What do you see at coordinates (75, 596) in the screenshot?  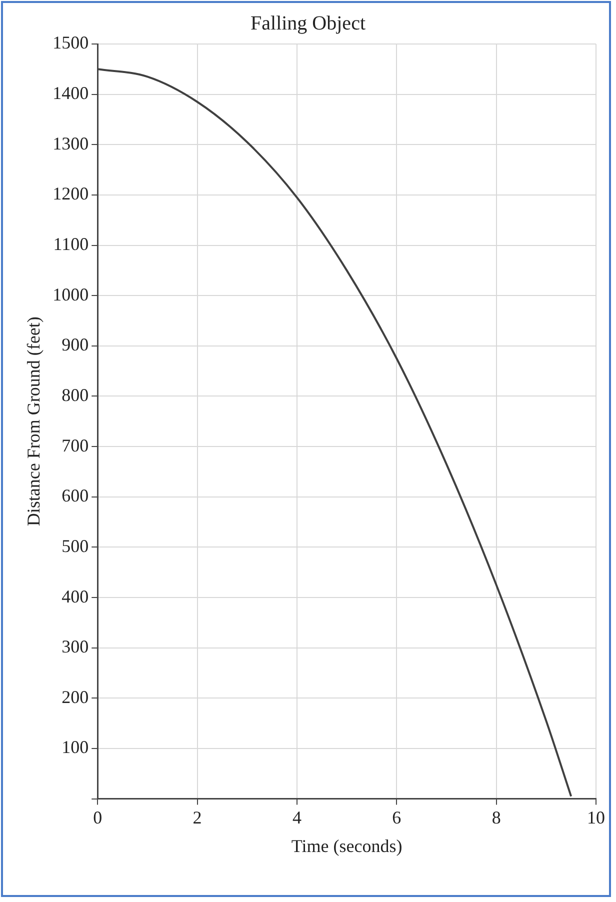 I see `y-tick-label: 400` at bounding box center [75, 596].